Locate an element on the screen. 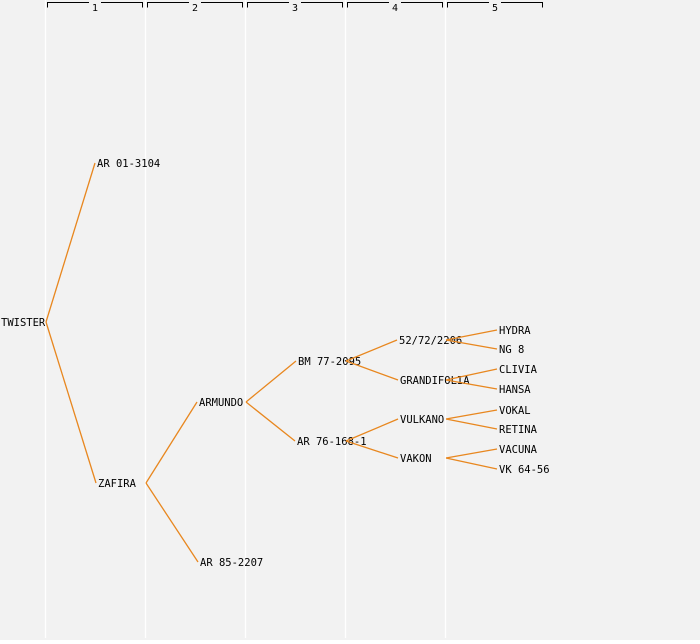 The image size is (700, 644). generation-bracket-label: 3 is located at coordinates (295, 8).